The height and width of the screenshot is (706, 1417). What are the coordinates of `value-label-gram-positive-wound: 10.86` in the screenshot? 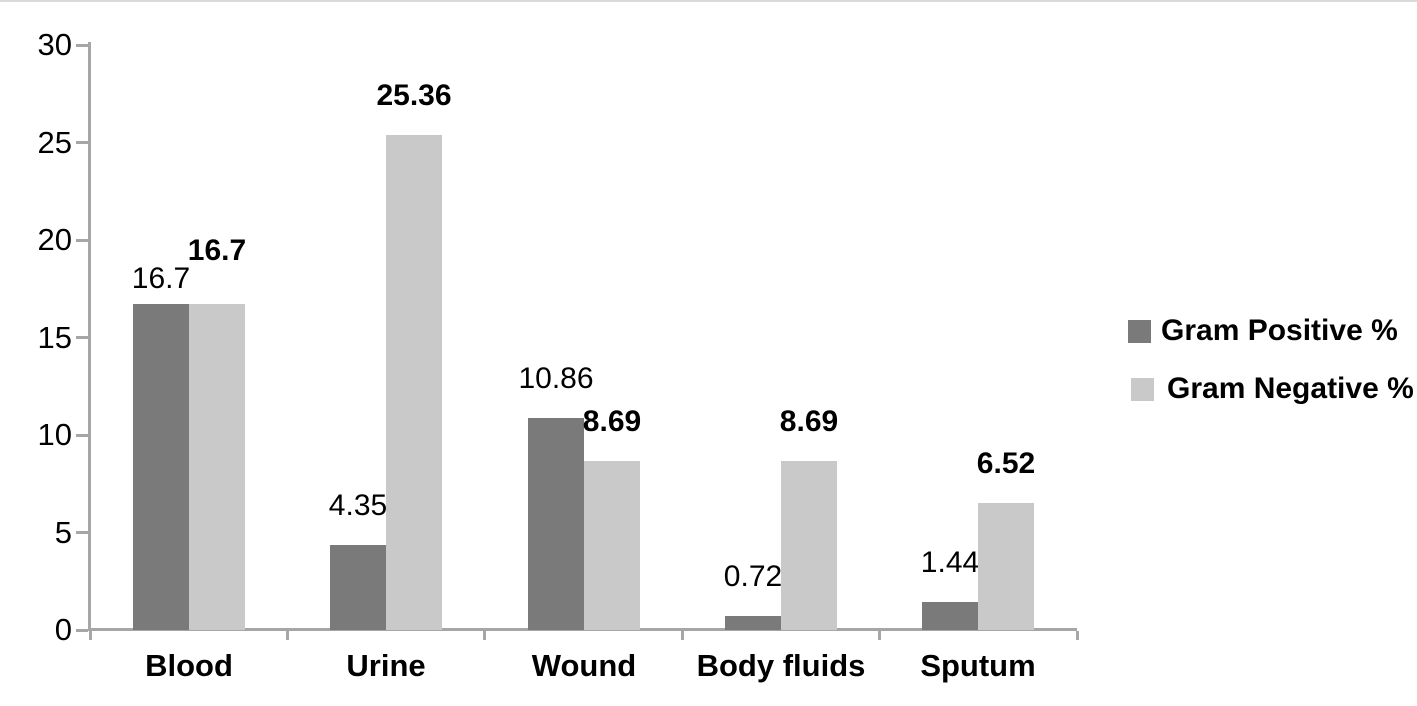 It's located at (556, 378).